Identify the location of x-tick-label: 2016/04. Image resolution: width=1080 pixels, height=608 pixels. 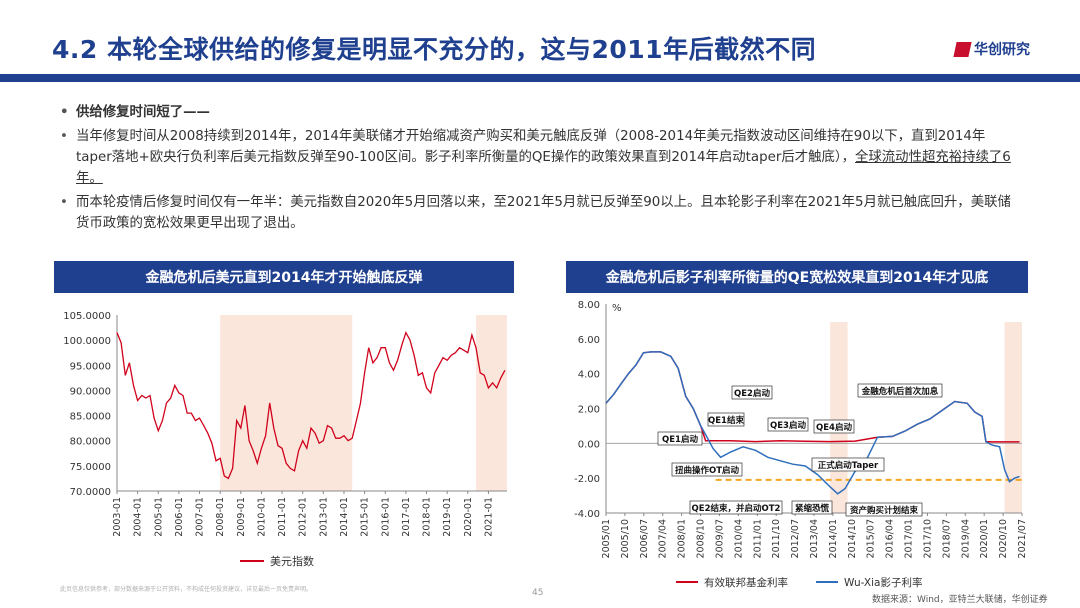
(890, 538).